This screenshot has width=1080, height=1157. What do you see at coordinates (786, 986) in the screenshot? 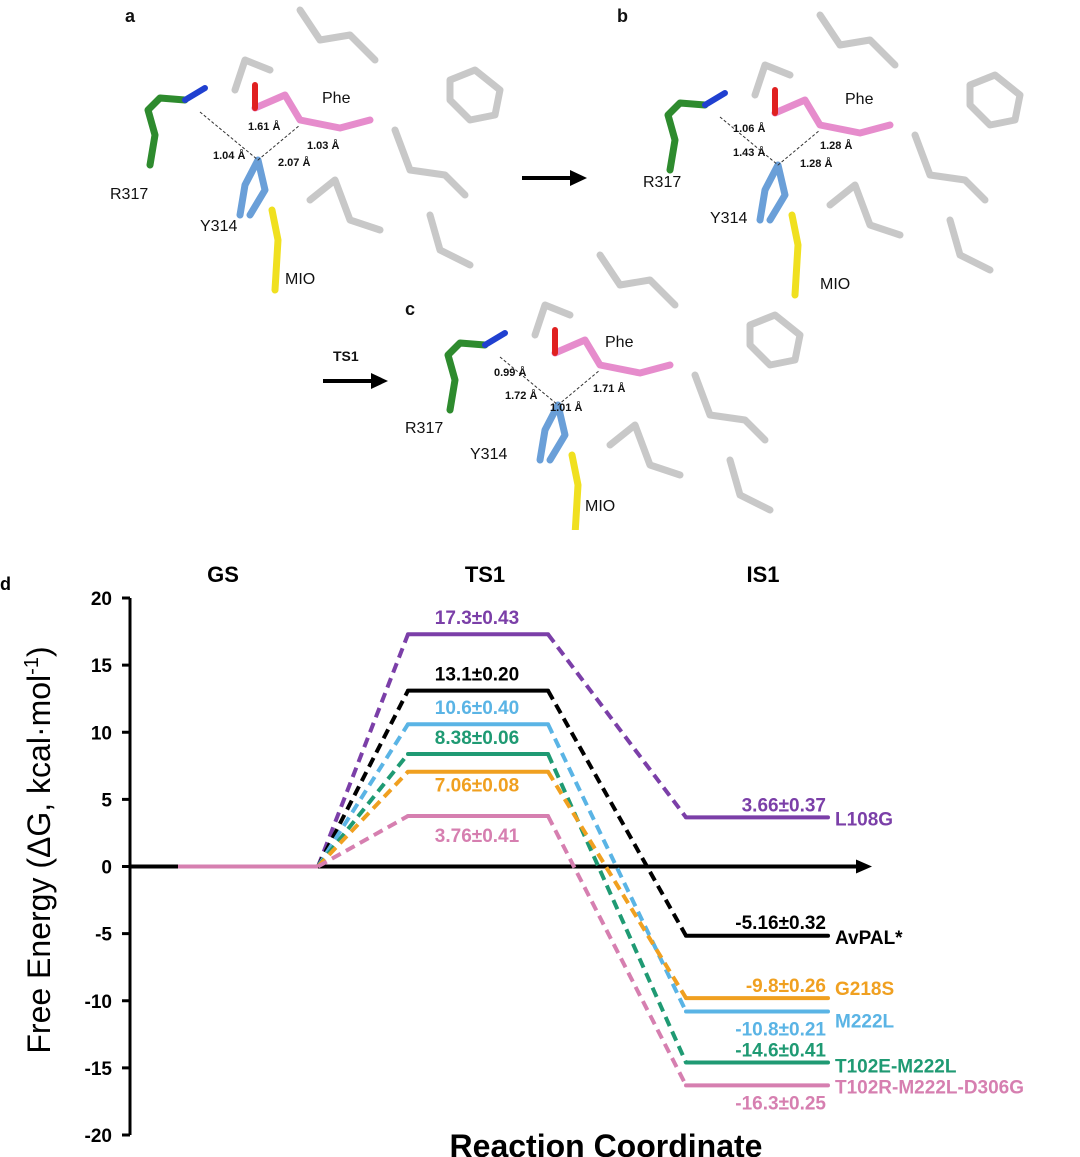
I see `is1-value-label: -9.8±0.26` at bounding box center [786, 986].